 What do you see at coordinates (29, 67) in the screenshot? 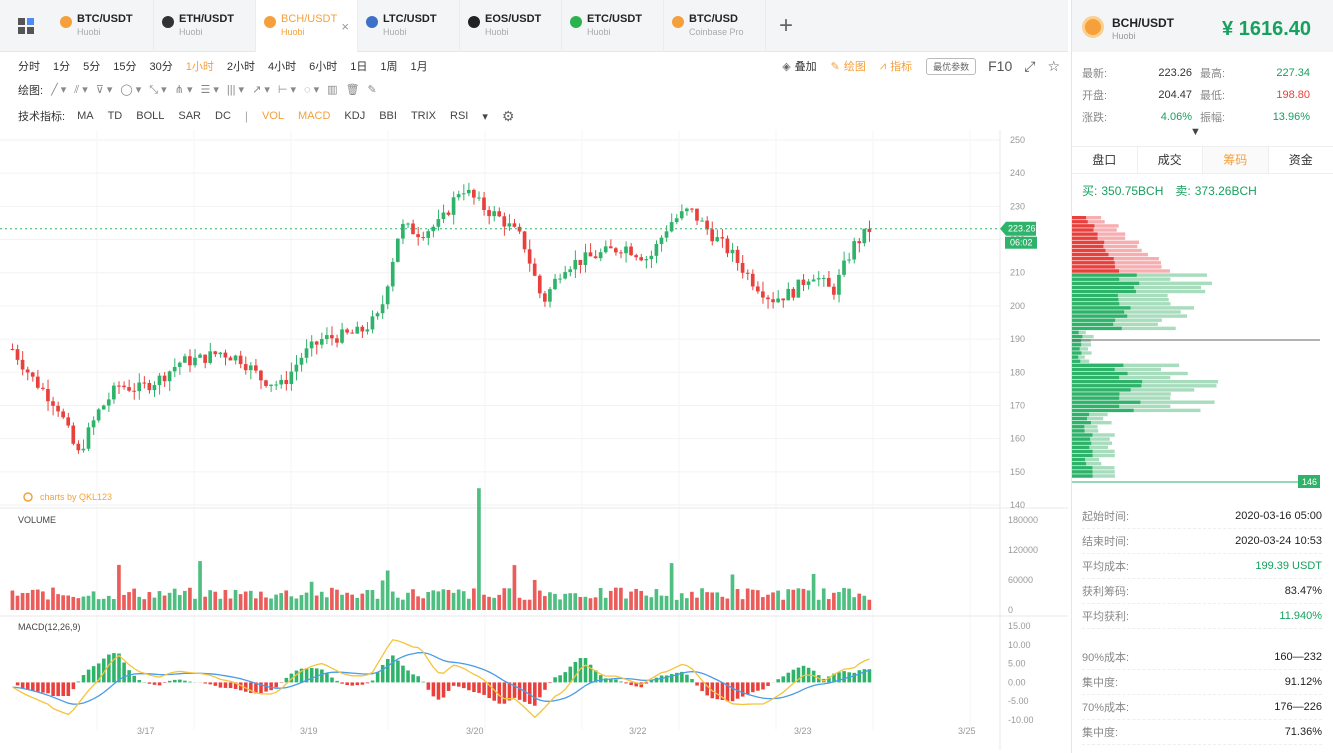
I see `period-option: 分时` at bounding box center [29, 67].